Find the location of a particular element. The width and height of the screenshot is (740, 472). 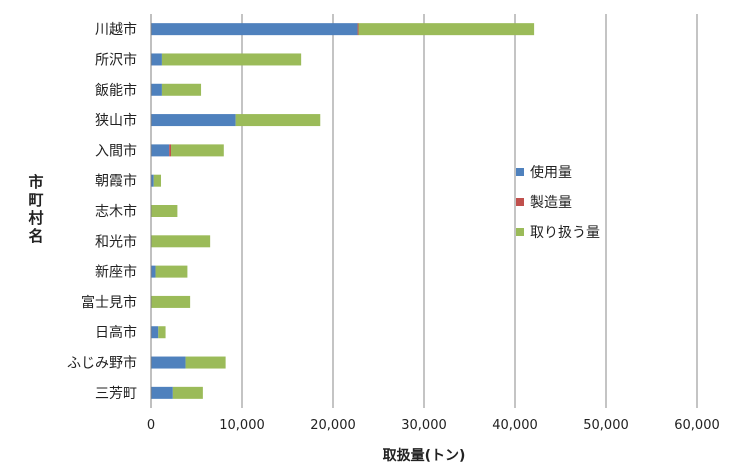

category-label: 日高市 is located at coordinates (116, 332).